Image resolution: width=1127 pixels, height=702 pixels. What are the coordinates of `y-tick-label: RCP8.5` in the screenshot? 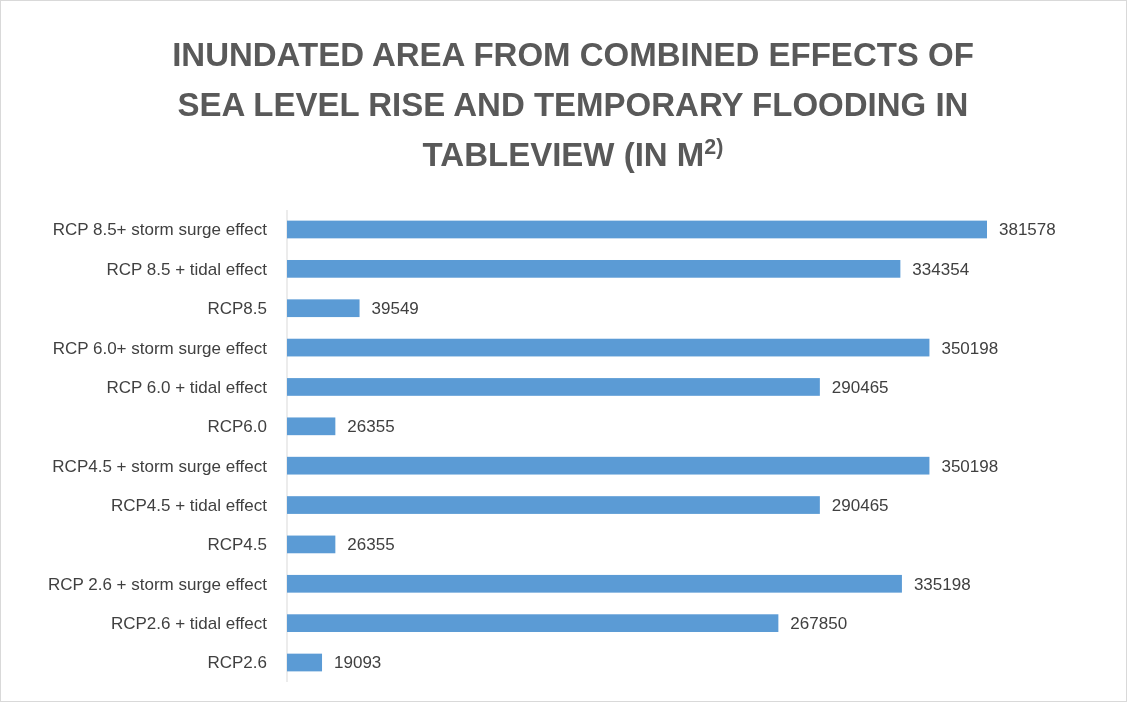 It's located at (237, 309).